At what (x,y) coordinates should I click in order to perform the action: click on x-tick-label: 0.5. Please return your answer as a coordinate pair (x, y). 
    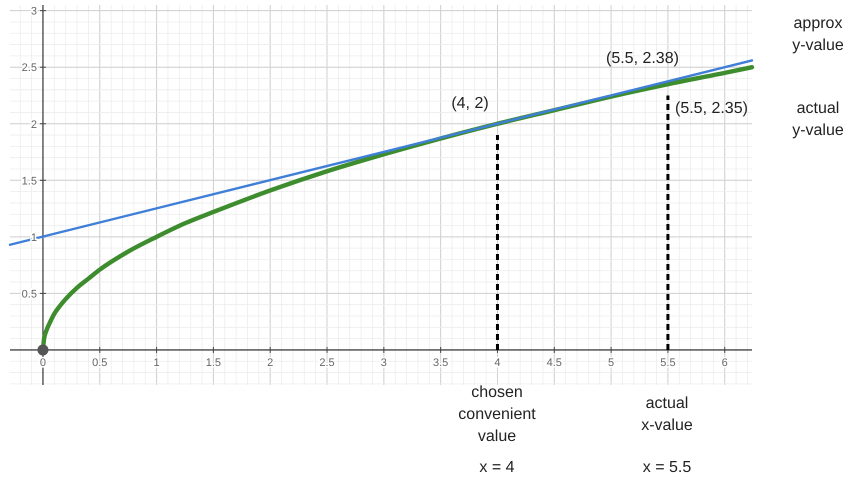
    Looking at the image, I should click on (100, 362).